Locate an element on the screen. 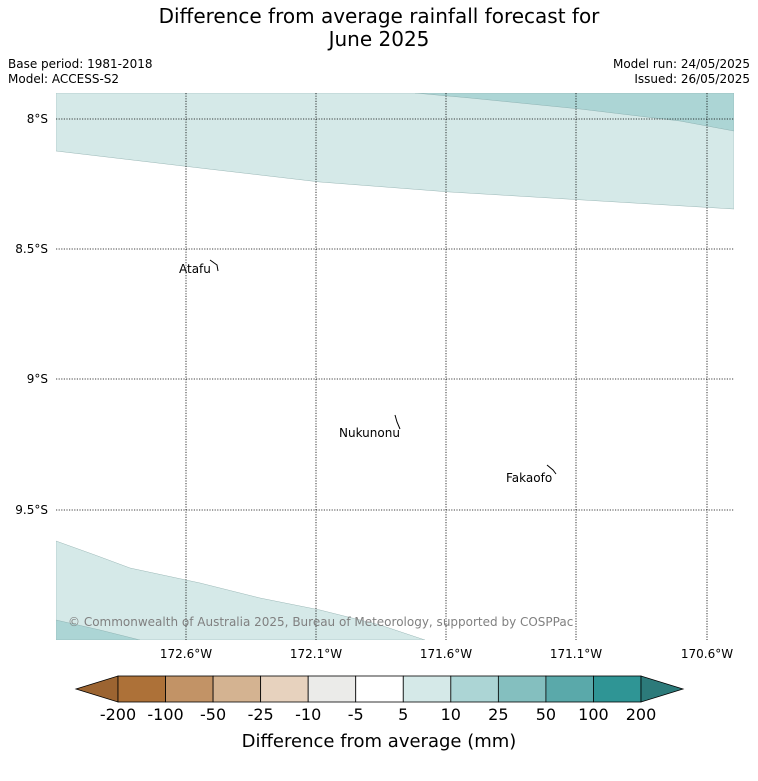 This screenshot has height=781, width=758. rainfall-zone-5-10-north is located at coordinates (395, 151).